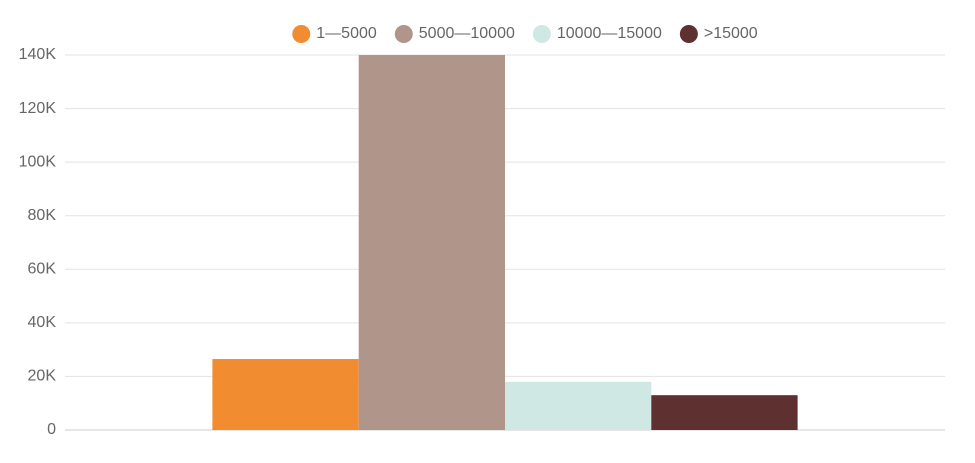 Image resolution: width=975 pixels, height=463 pixels. Describe the element at coordinates (38, 161) in the screenshot. I see `y-tick-label: 100K` at that location.